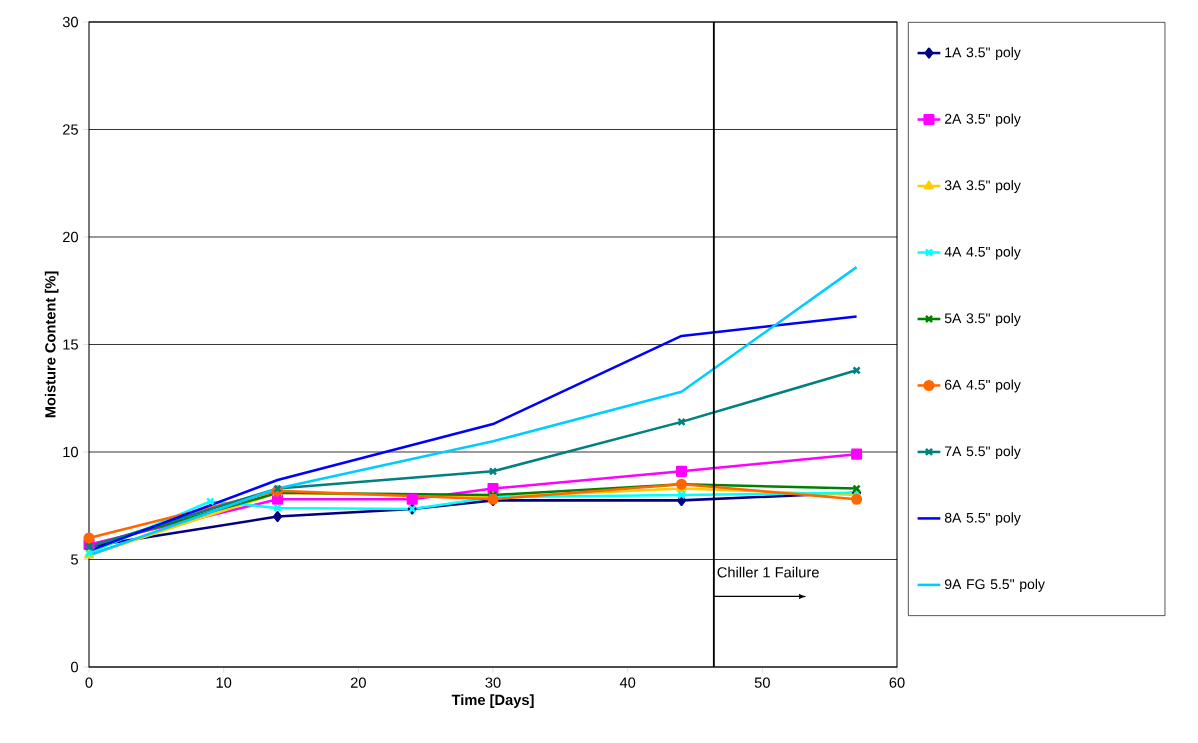 The height and width of the screenshot is (743, 1198). Describe the element at coordinates (74, 559) in the screenshot. I see `y-tick-label: 5` at that location.